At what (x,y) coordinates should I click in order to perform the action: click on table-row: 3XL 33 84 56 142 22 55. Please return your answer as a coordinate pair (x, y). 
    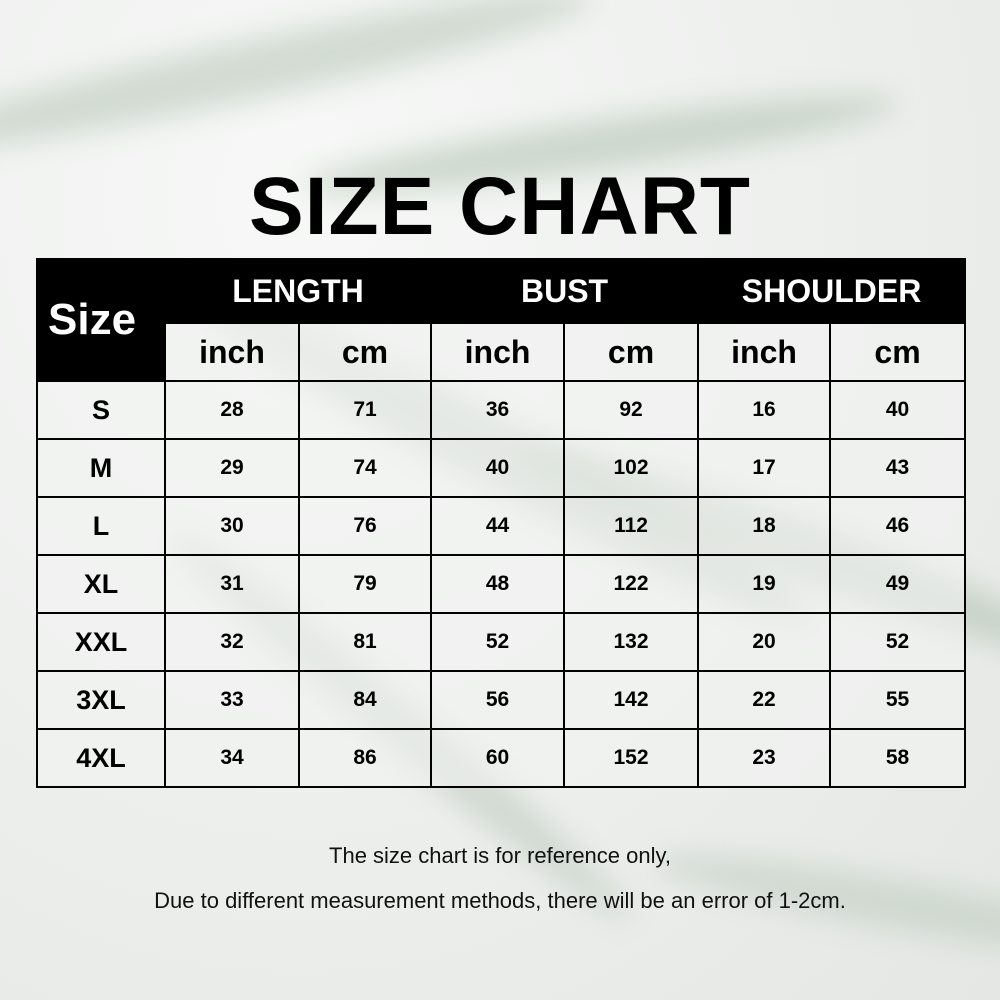
    Looking at the image, I should click on (501, 700).